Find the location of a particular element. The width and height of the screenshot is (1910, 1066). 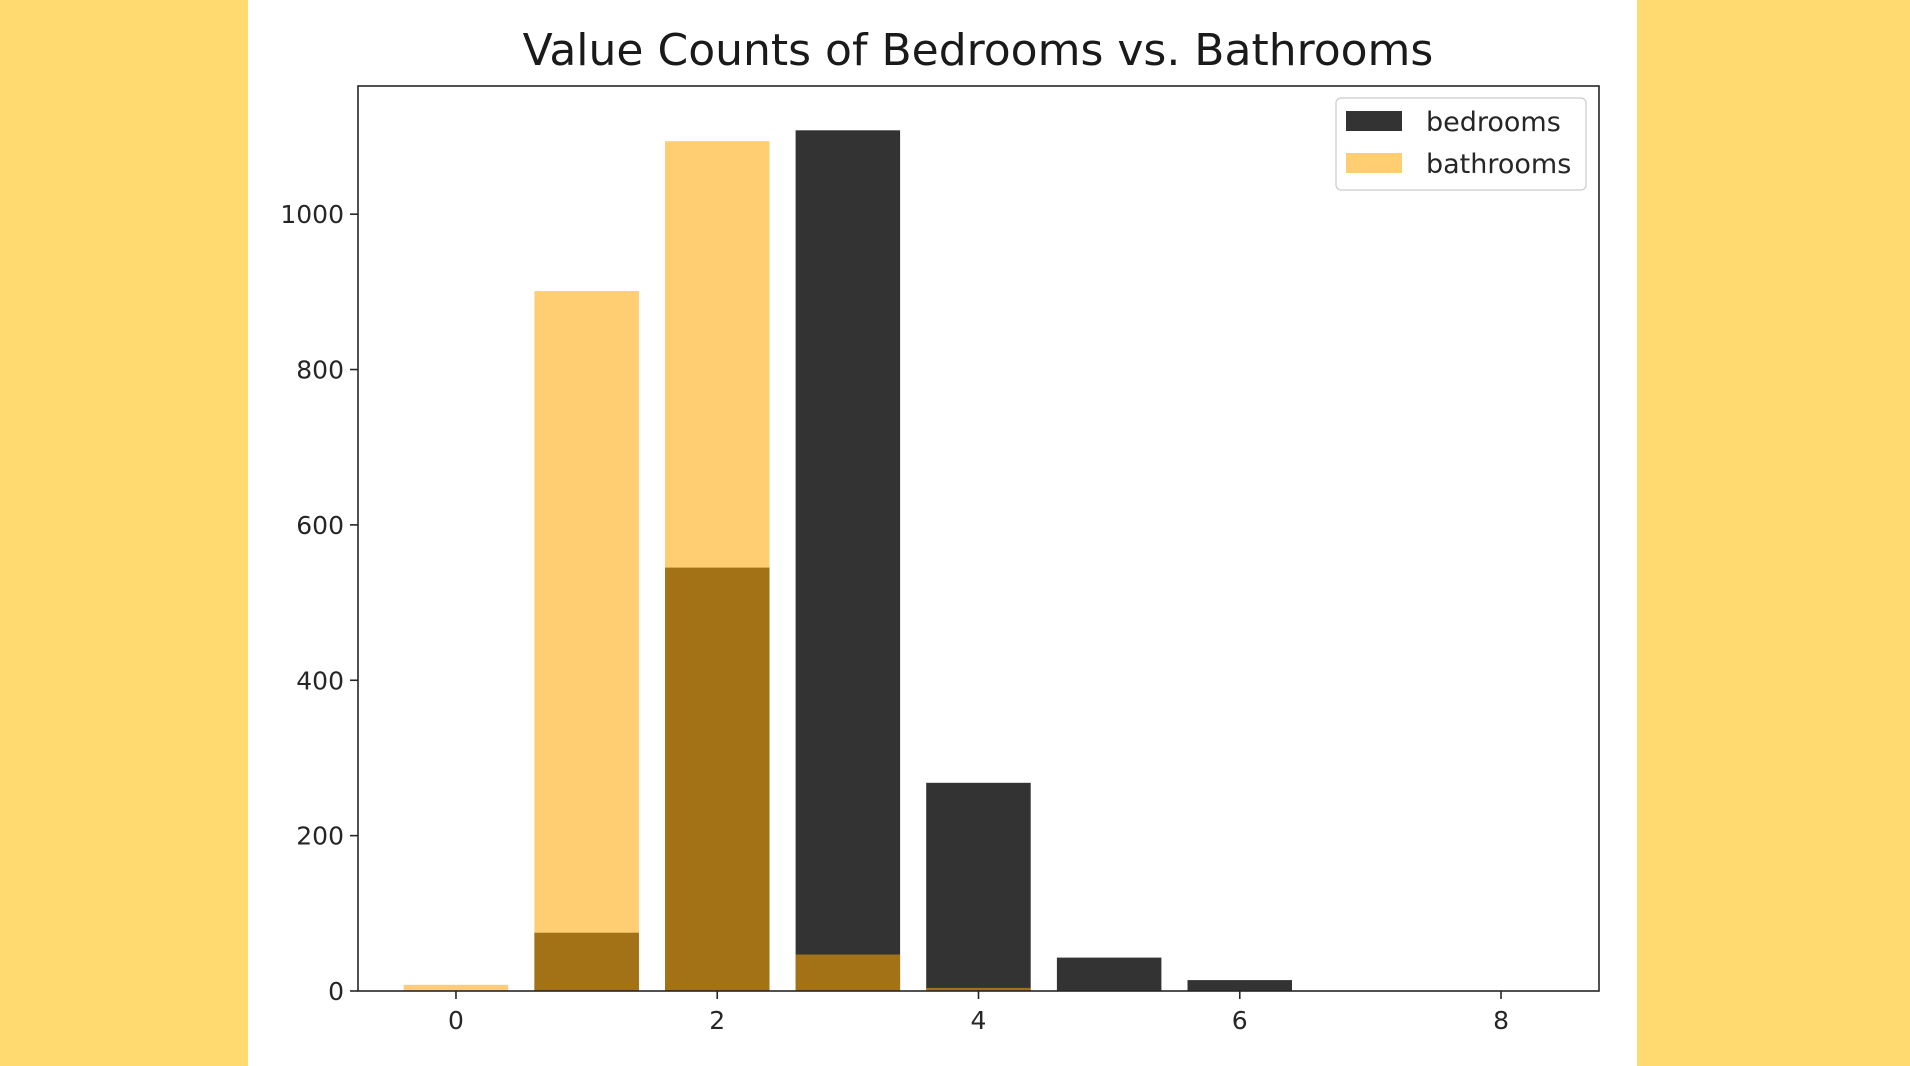

x-tick-label: 4 is located at coordinates (979, 1020).